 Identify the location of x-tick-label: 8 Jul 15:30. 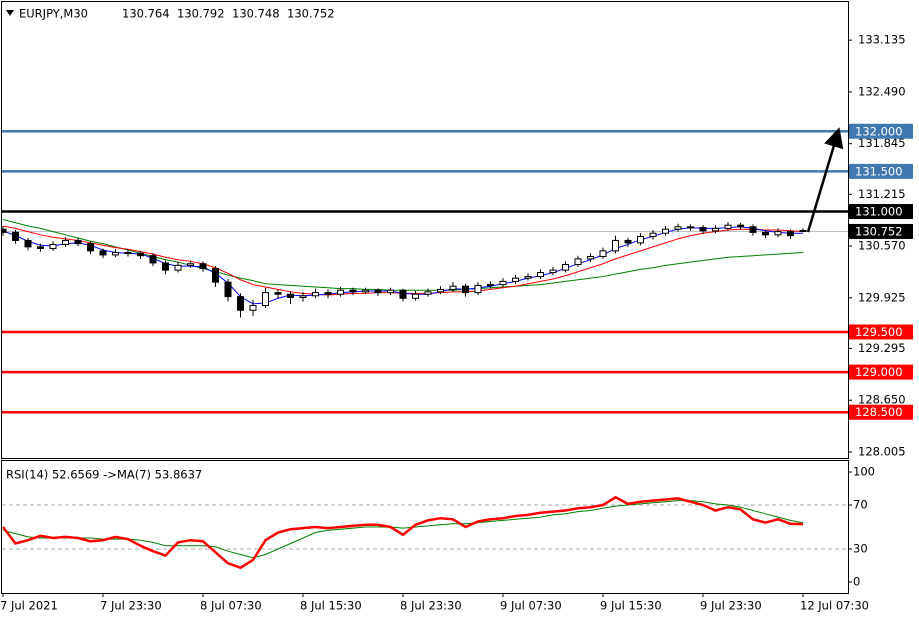
(331, 606).